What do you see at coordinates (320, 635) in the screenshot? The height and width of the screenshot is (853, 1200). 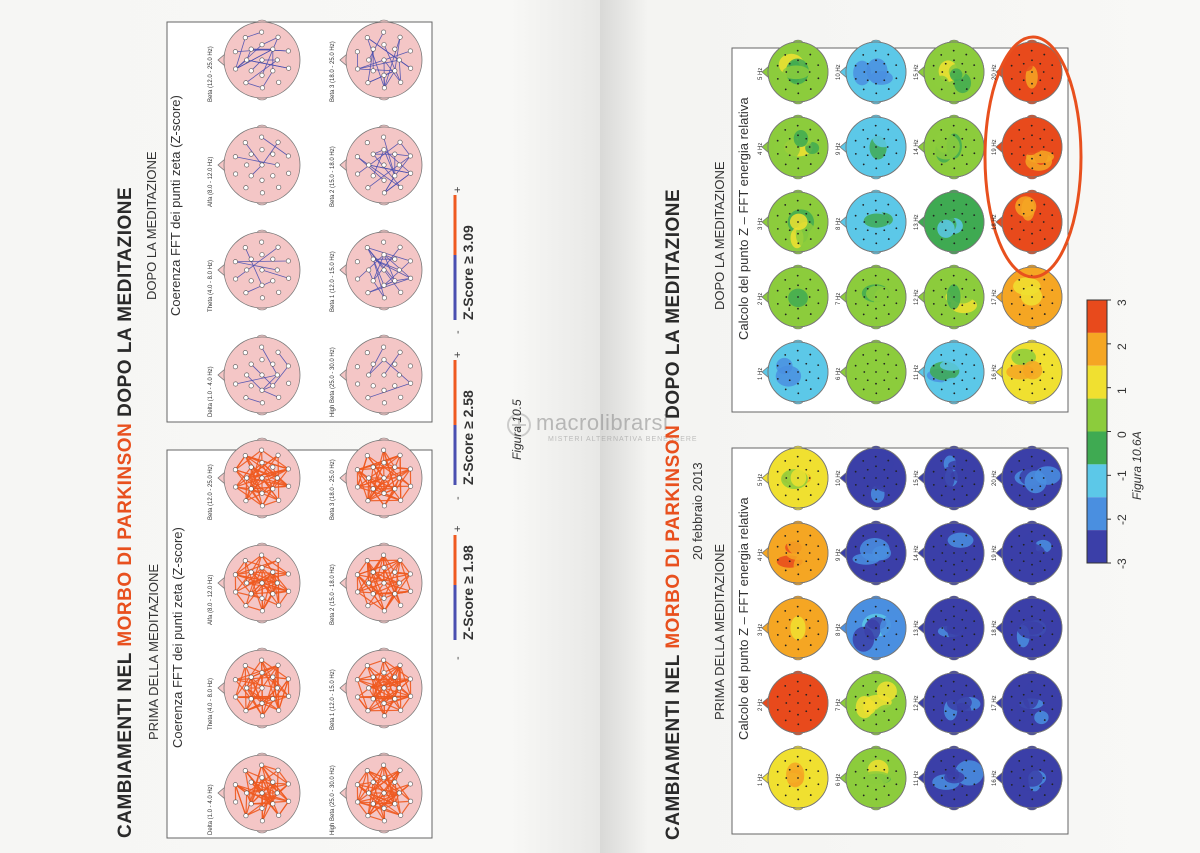 I see `before-coherence-maps` at bounding box center [320, 635].